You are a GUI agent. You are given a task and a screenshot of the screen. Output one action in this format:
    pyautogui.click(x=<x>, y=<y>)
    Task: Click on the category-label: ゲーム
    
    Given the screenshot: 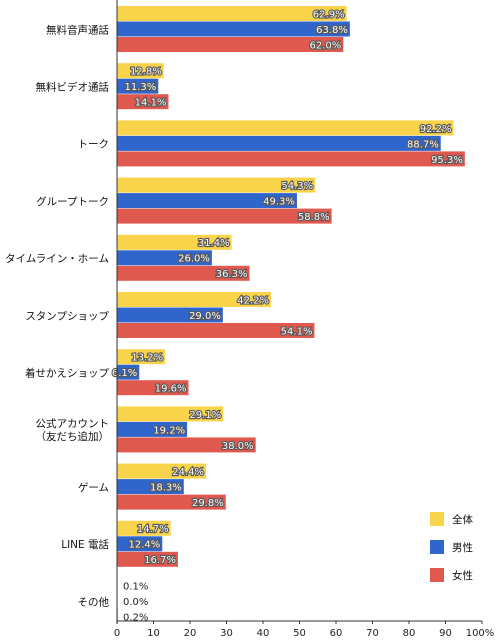 What is the action you would take?
    pyautogui.click(x=93, y=488)
    